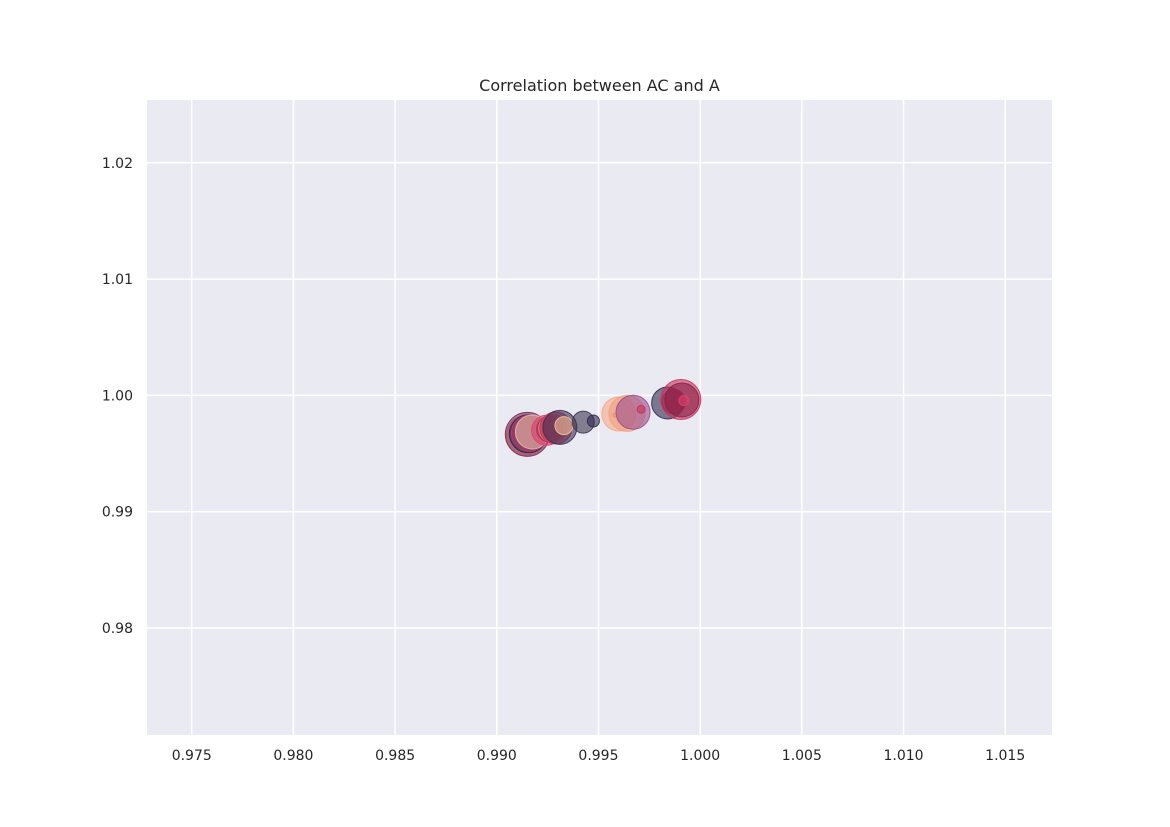  What do you see at coordinates (395, 756) in the screenshot?
I see `x-tick-label: 0.985` at bounding box center [395, 756].